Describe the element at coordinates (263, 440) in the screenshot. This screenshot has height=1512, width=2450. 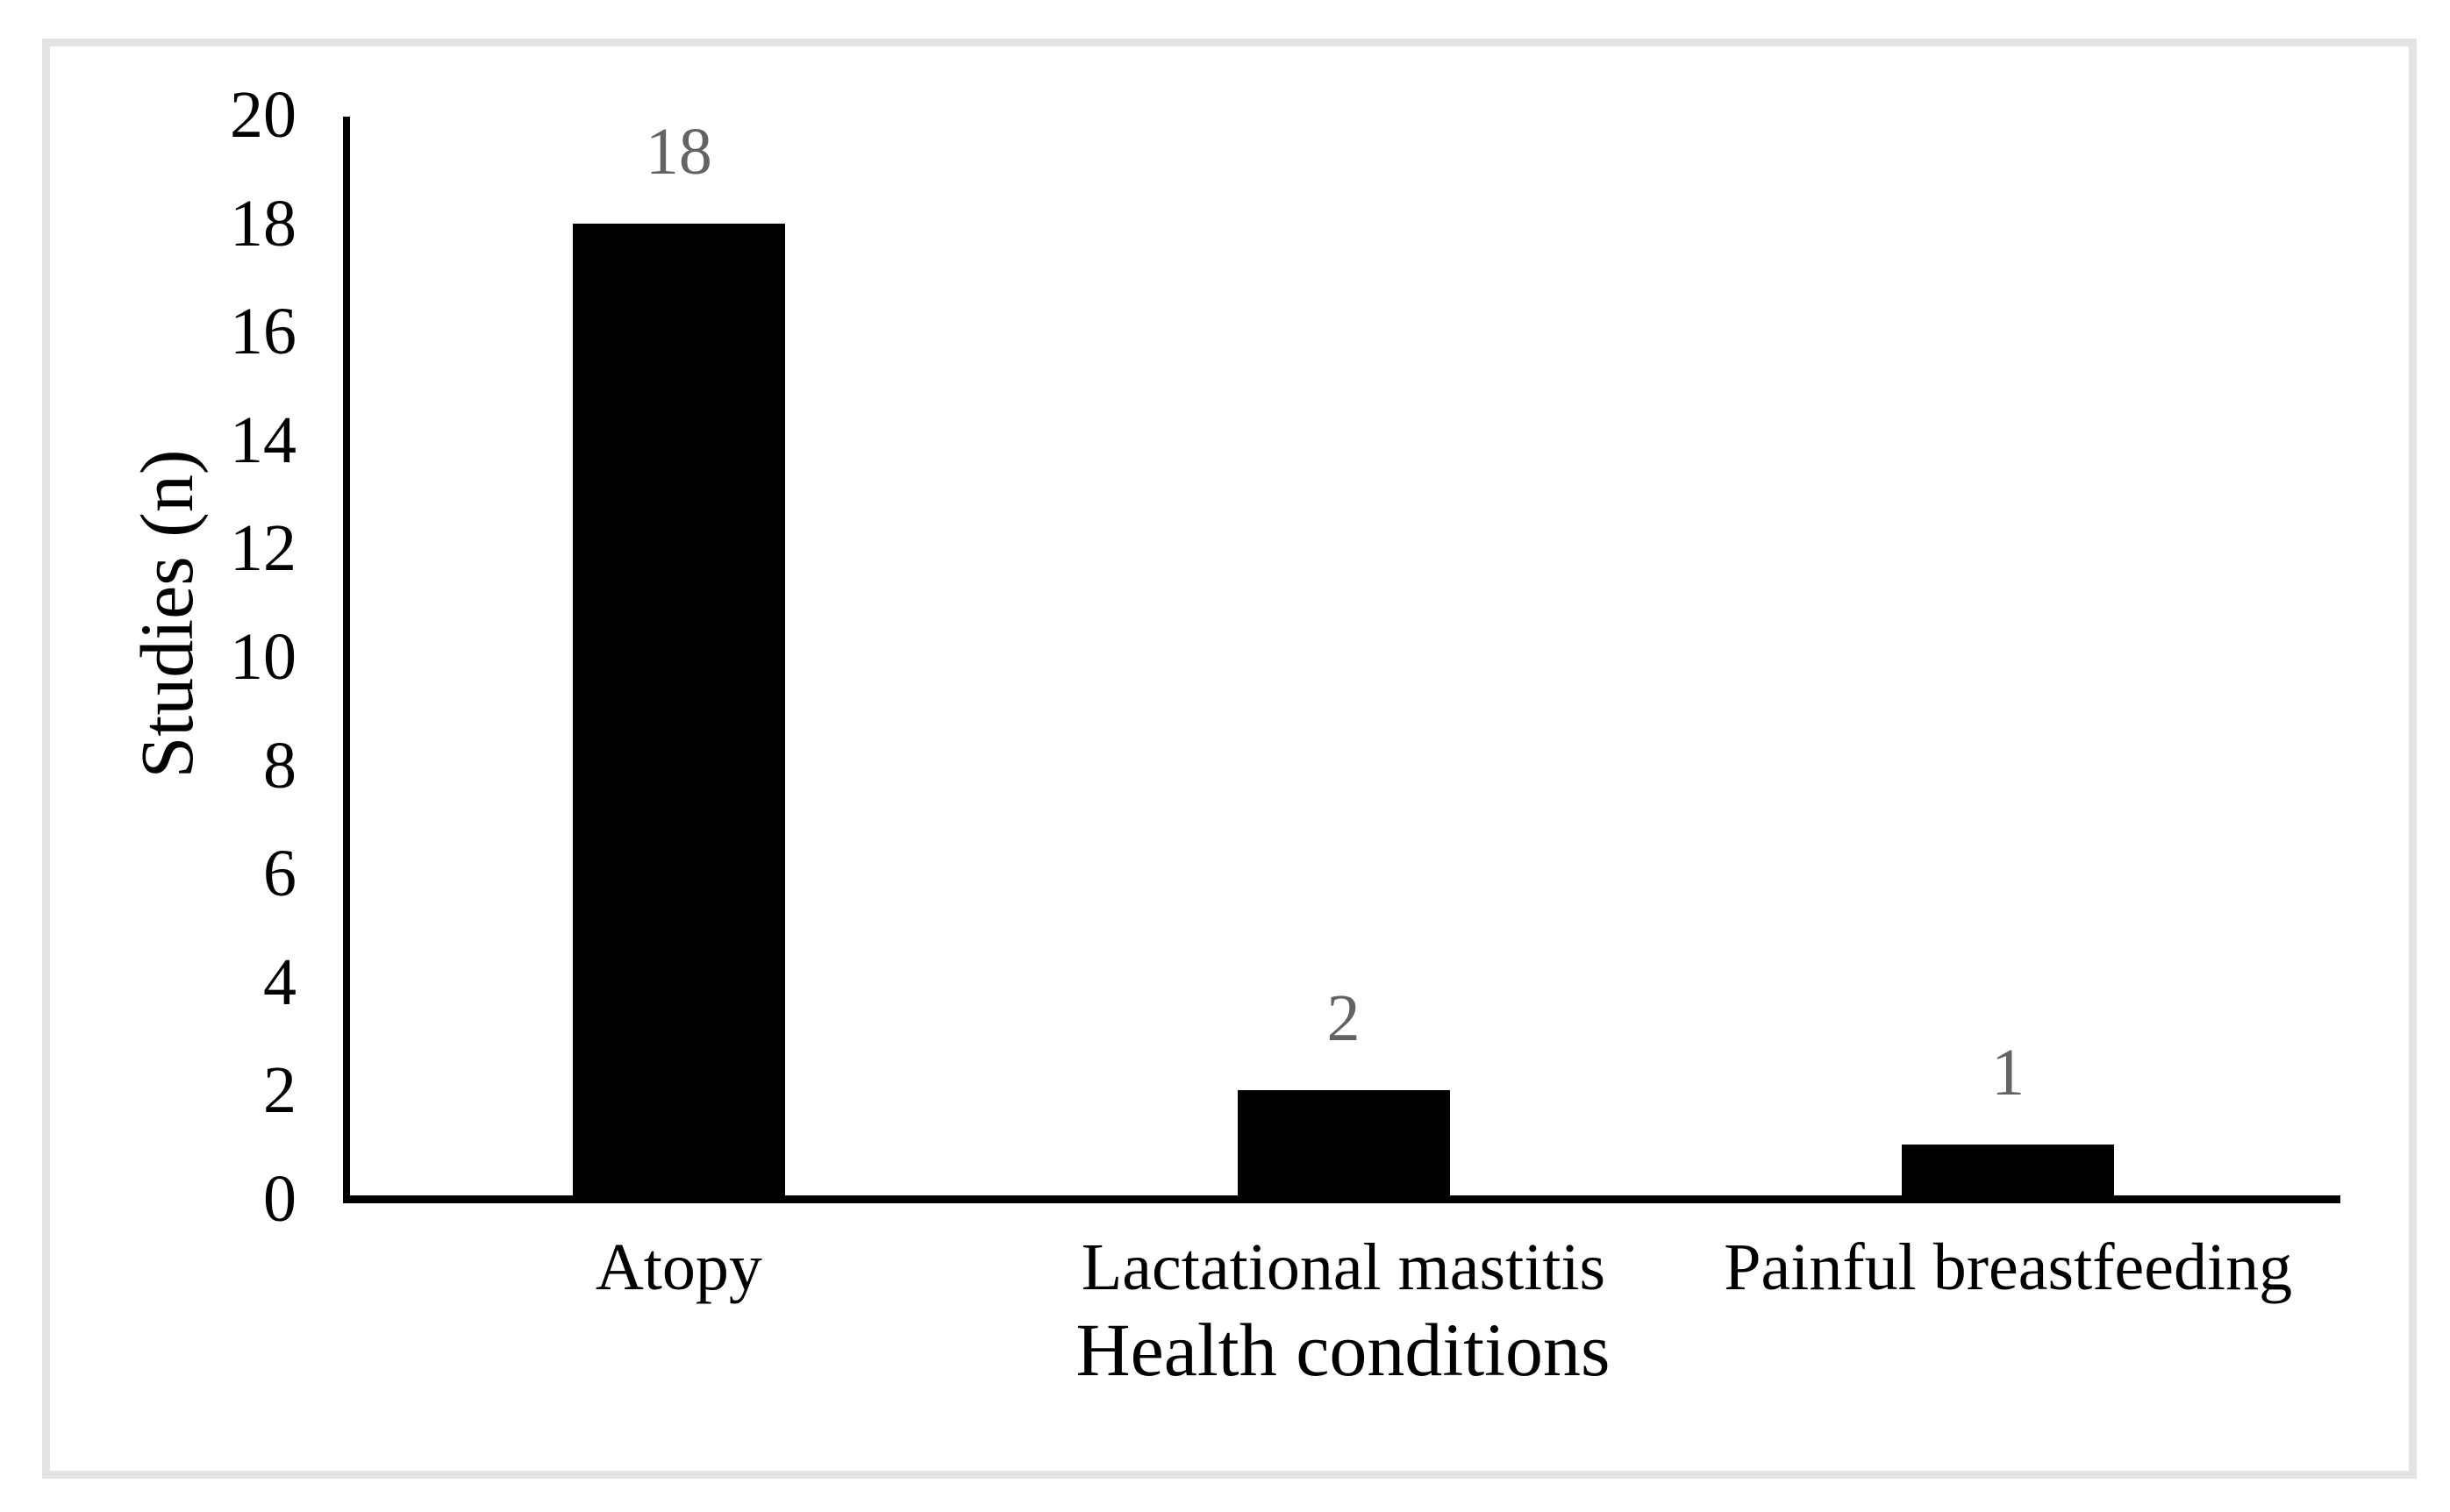
I see `y-tick-label: 14` at that location.